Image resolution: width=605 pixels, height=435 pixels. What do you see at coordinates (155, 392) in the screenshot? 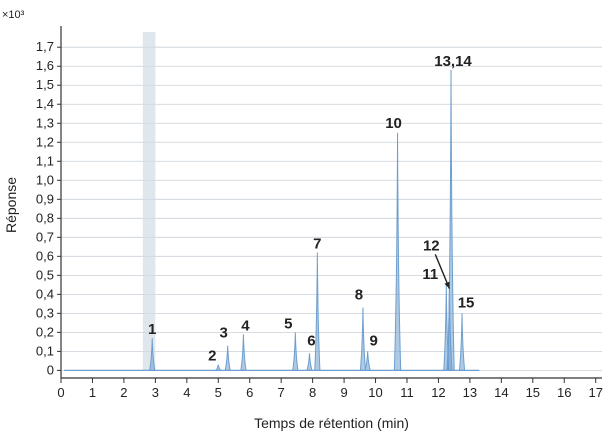
I see `x-tick-label: 3` at bounding box center [155, 392].